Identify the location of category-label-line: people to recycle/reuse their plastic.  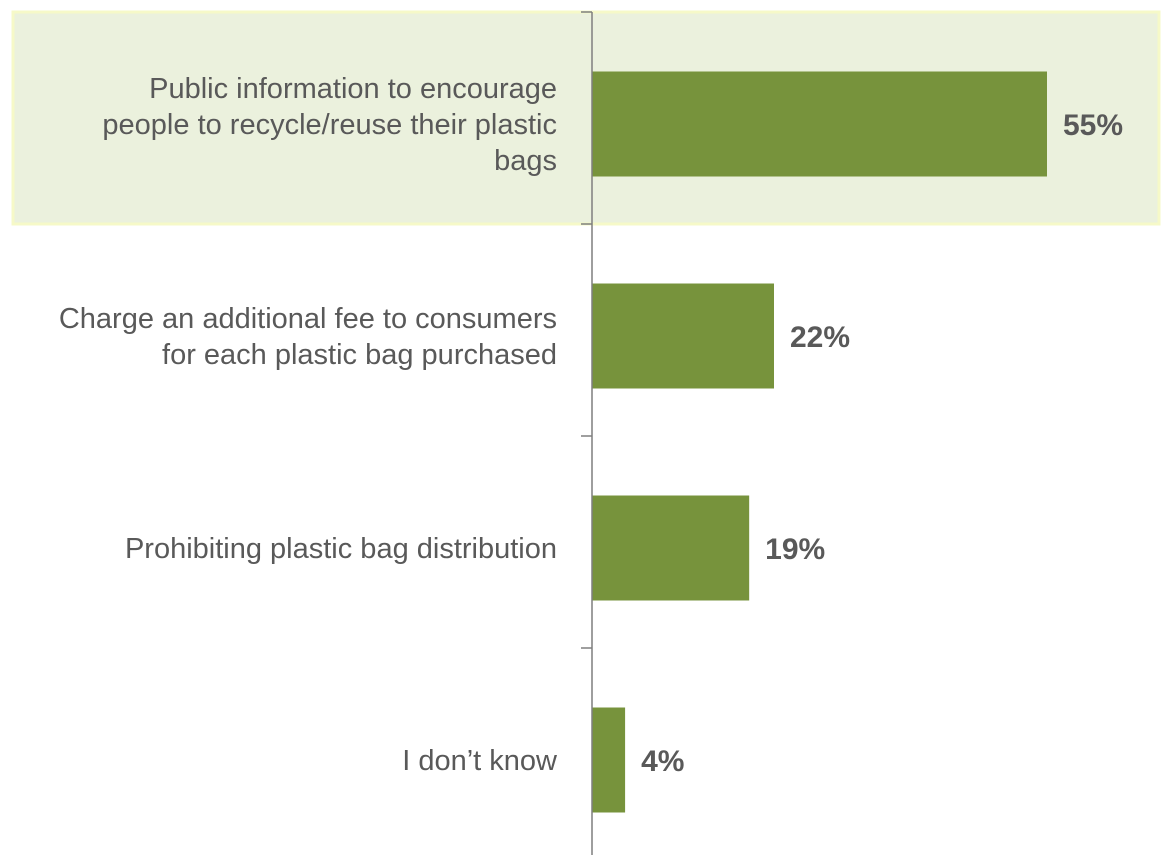
(329, 125).